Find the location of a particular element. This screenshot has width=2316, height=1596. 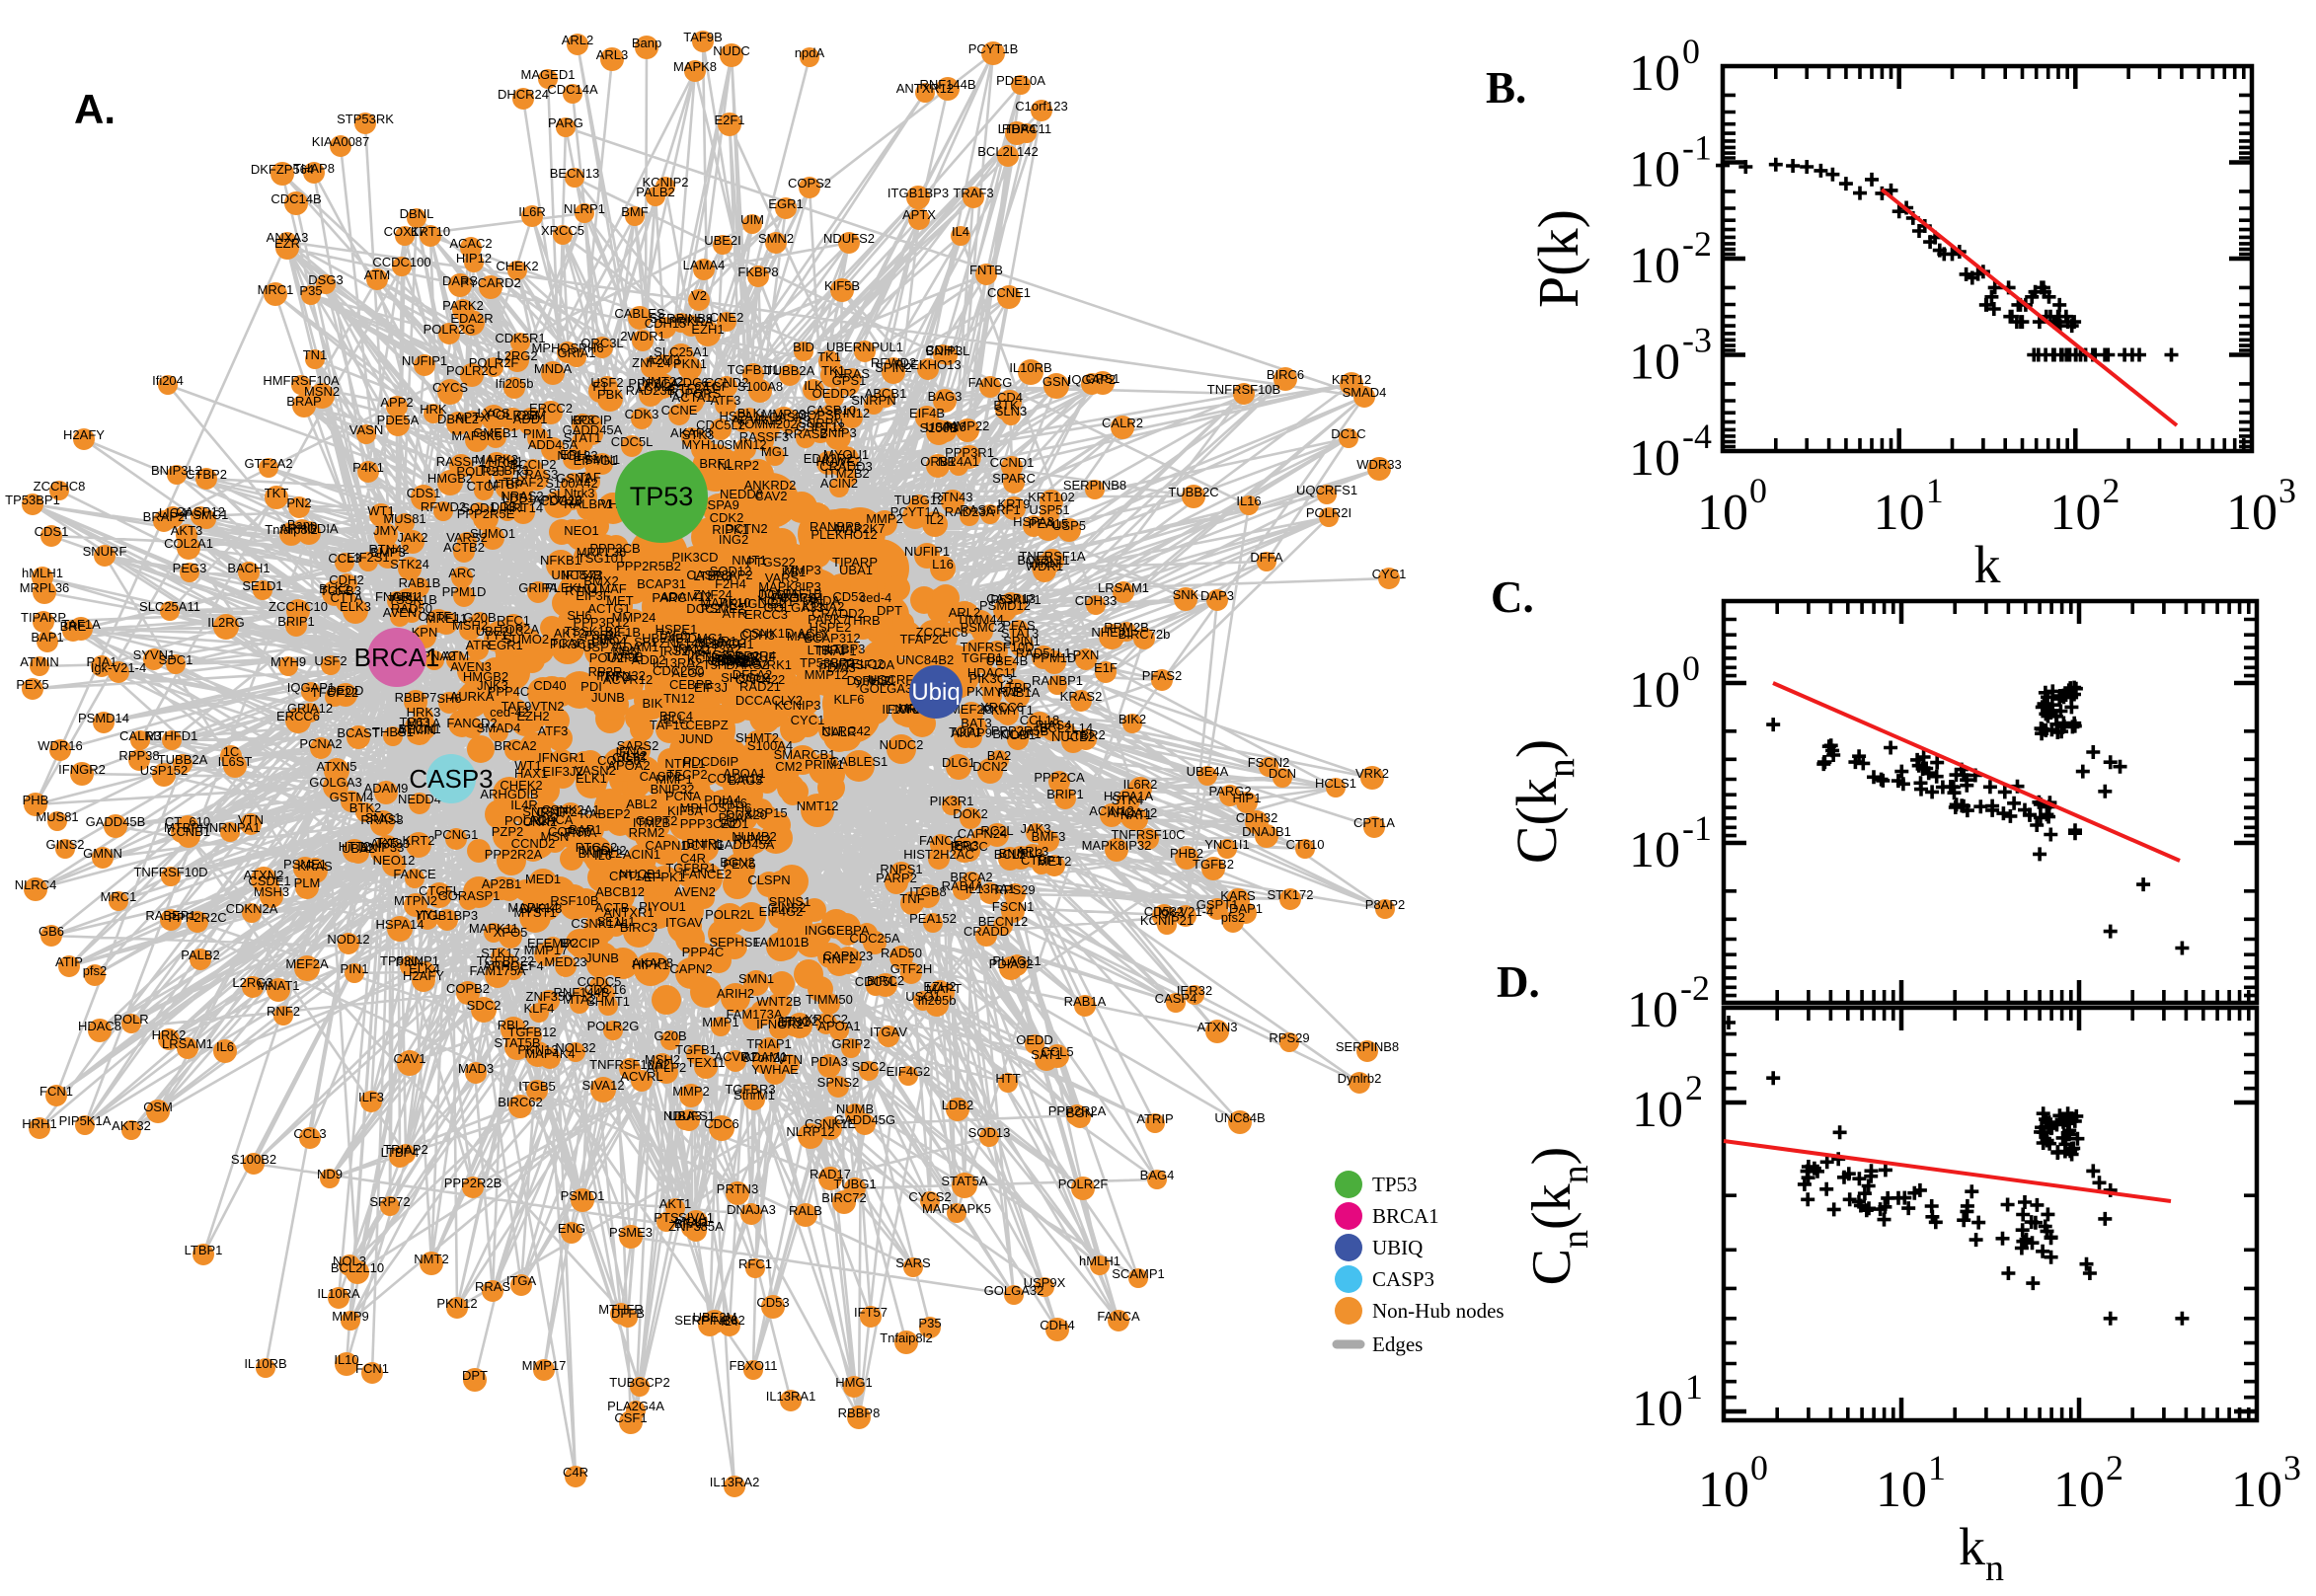

svg-text: RTN43 is located at coordinates (953, 497).